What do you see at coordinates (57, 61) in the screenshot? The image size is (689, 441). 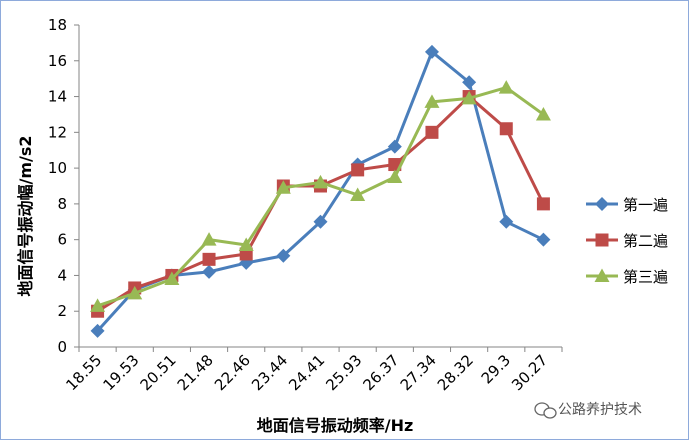 I see `y-tick-label: 16` at bounding box center [57, 61].